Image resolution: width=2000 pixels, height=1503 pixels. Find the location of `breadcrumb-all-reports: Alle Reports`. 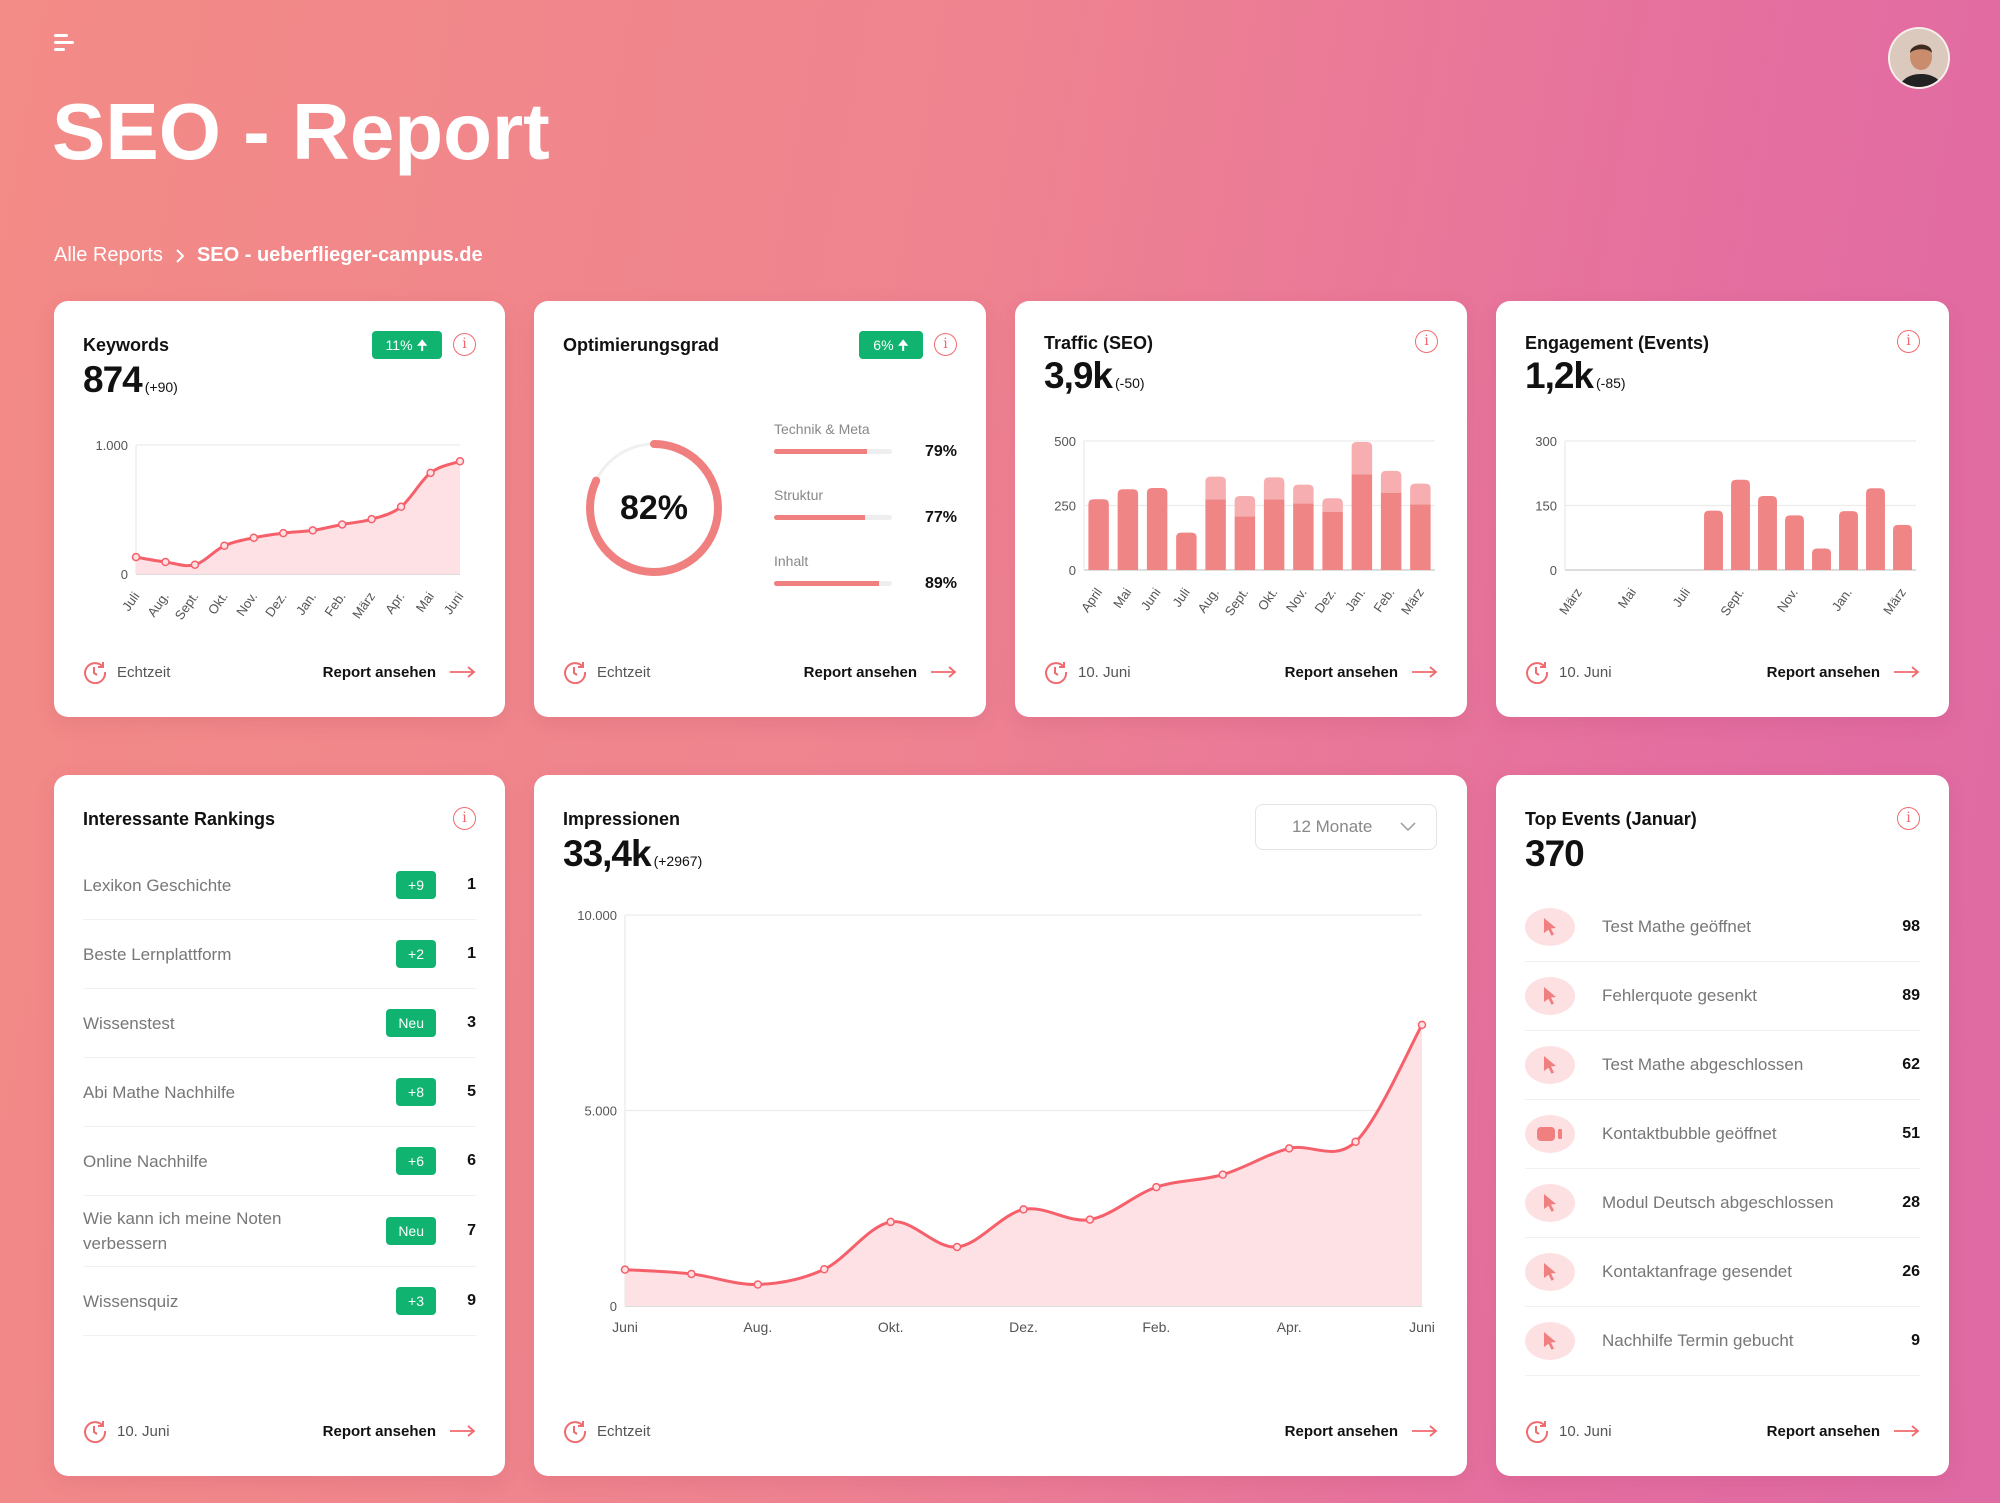

breadcrumb-all-reports: Alle Reports is located at coordinates (108, 255).